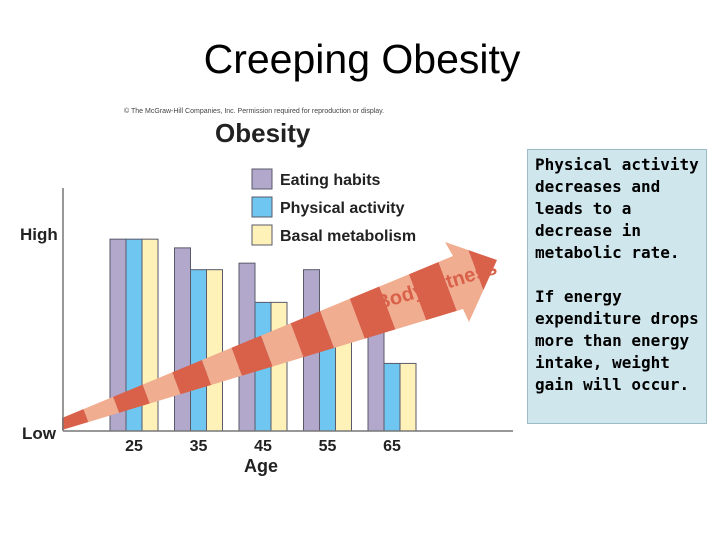  Describe the element at coordinates (262, 179) in the screenshot. I see `legend-swatch-eating-habits` at that location.